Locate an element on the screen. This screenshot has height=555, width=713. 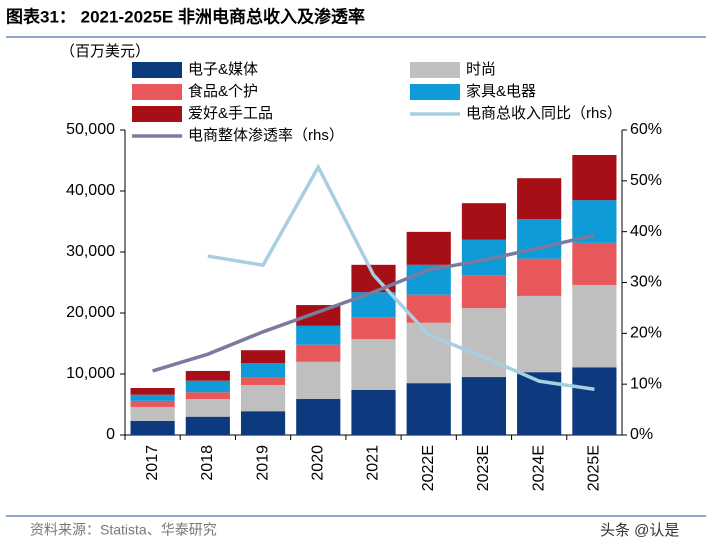
watermark: 头条 @认是 is located at coordinates (639, 530).